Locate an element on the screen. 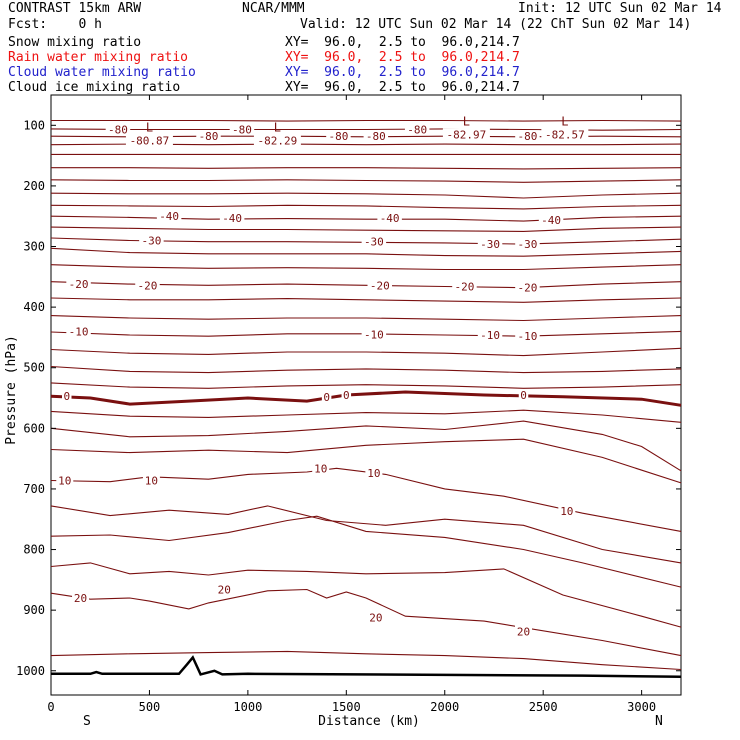 The image size is (740, 740). contour-label-0: -80 is located at coordinates (118, 130).